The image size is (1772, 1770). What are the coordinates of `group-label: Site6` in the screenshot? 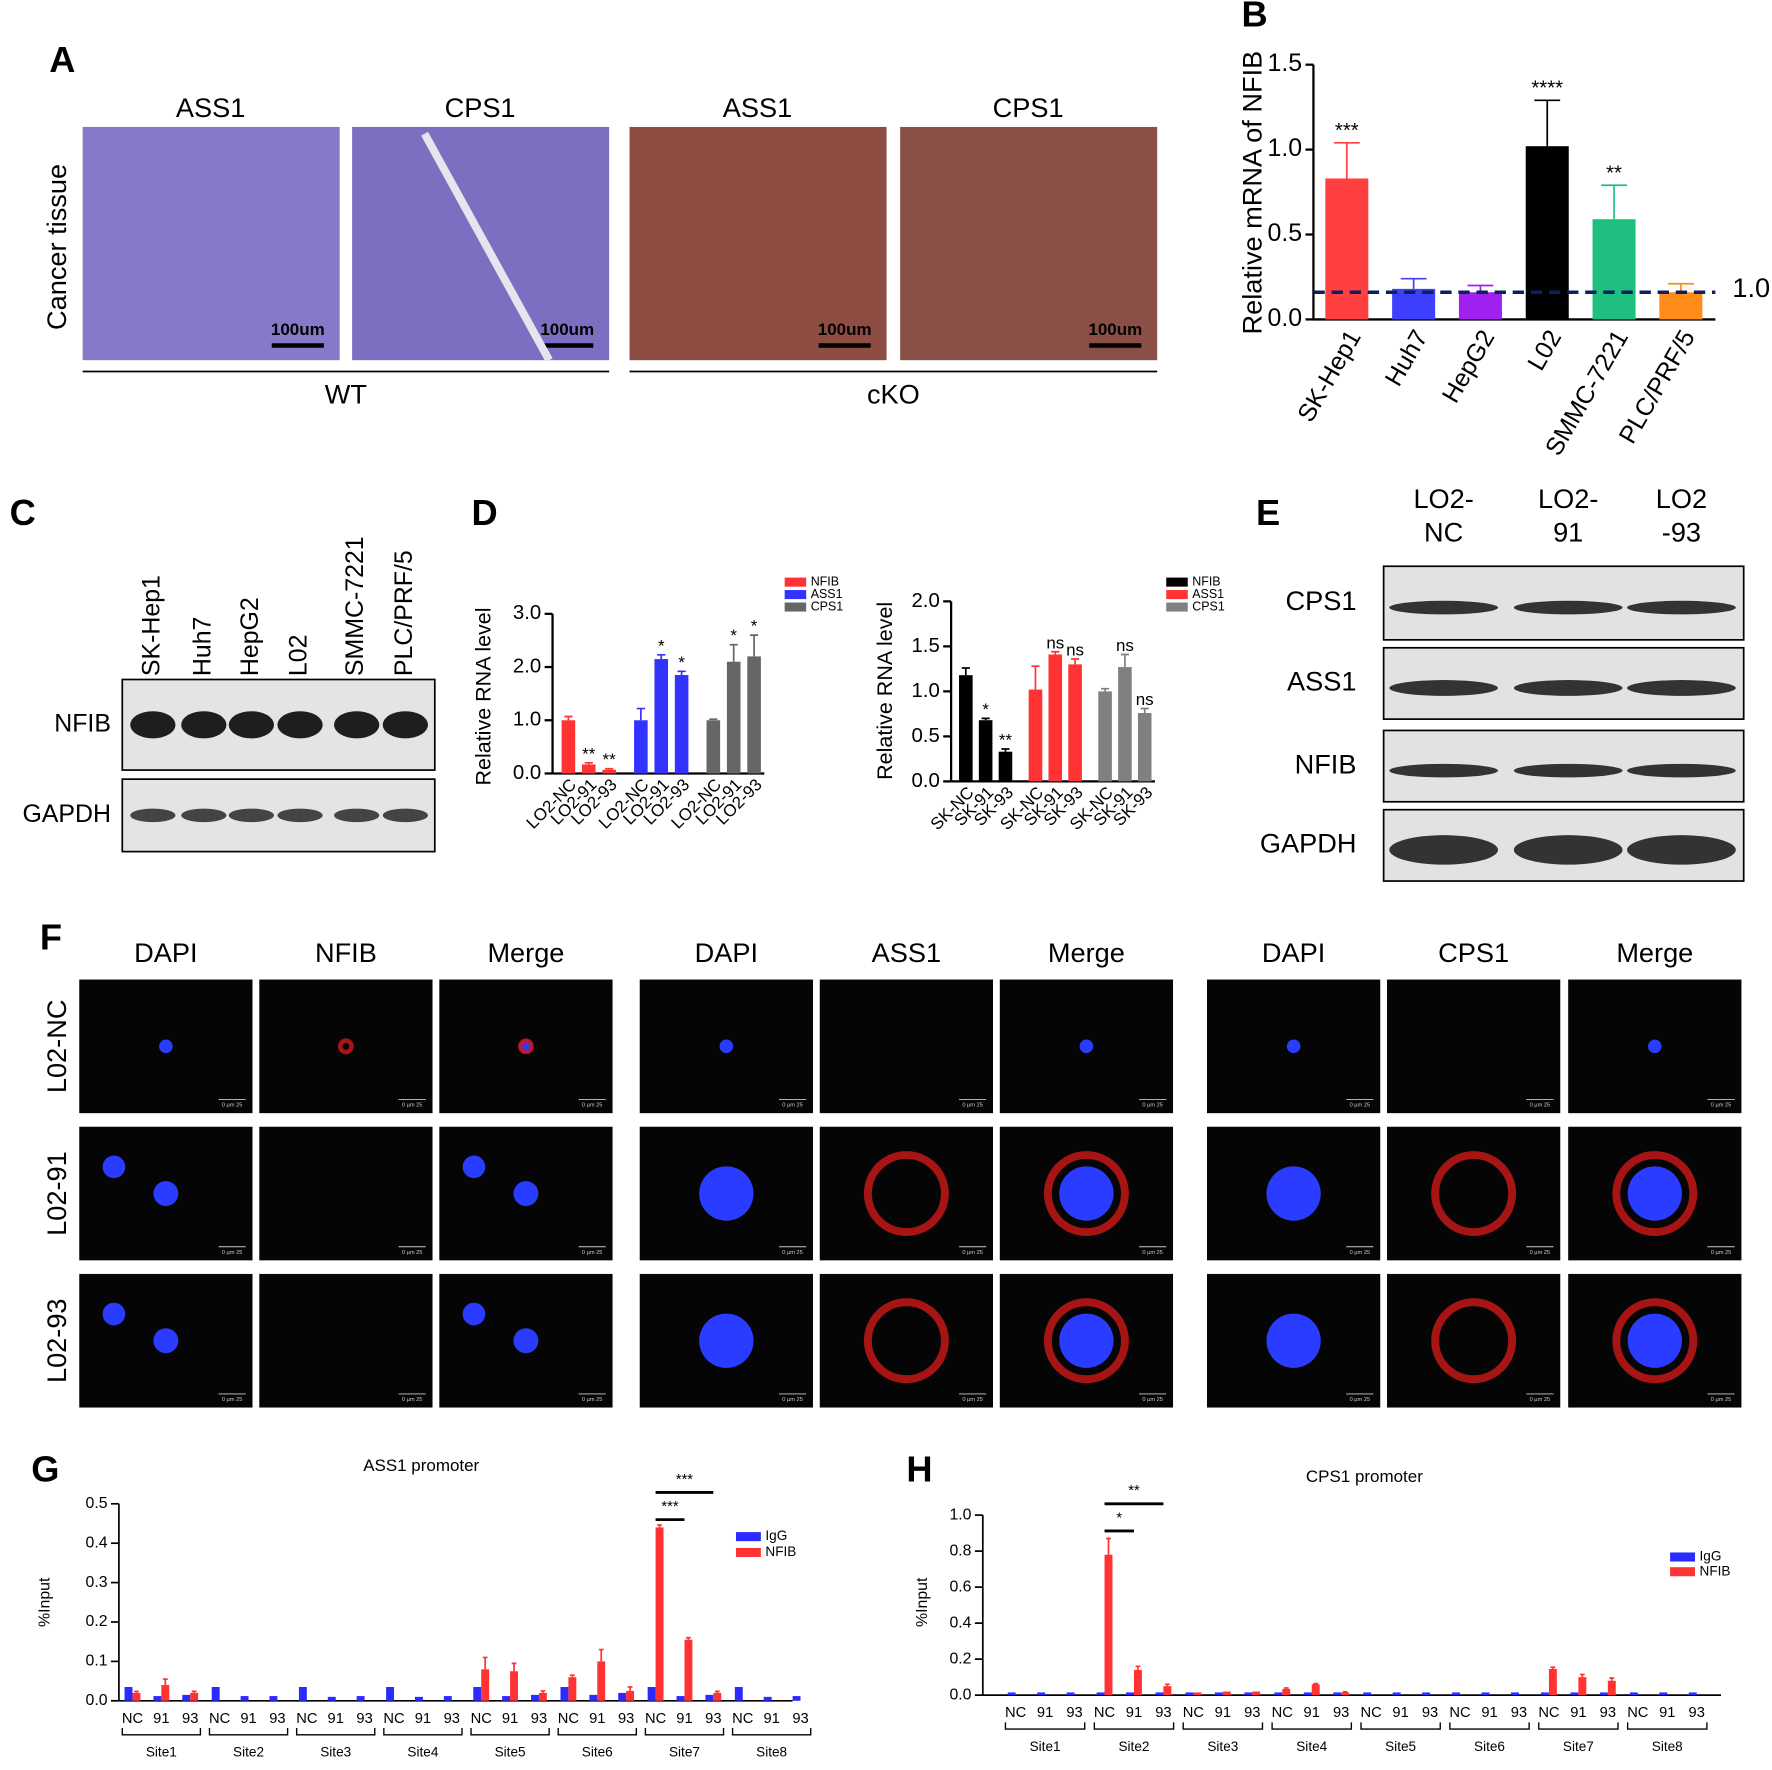 It's located at (1489, 1746).